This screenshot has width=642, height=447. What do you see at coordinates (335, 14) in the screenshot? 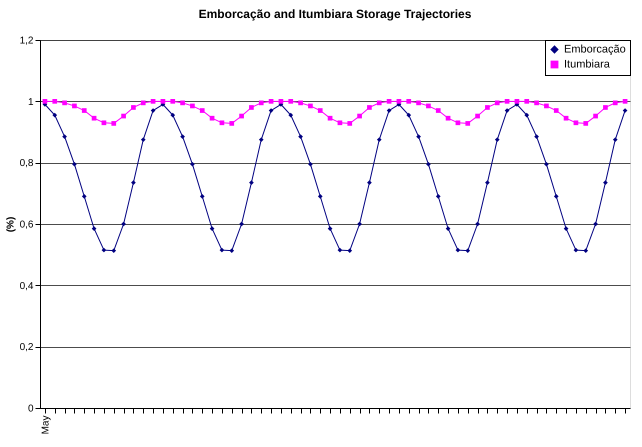
I see `chart-title: Emborcação and Itumbiara Storage Trajectories` at bounding box center [335, 14].